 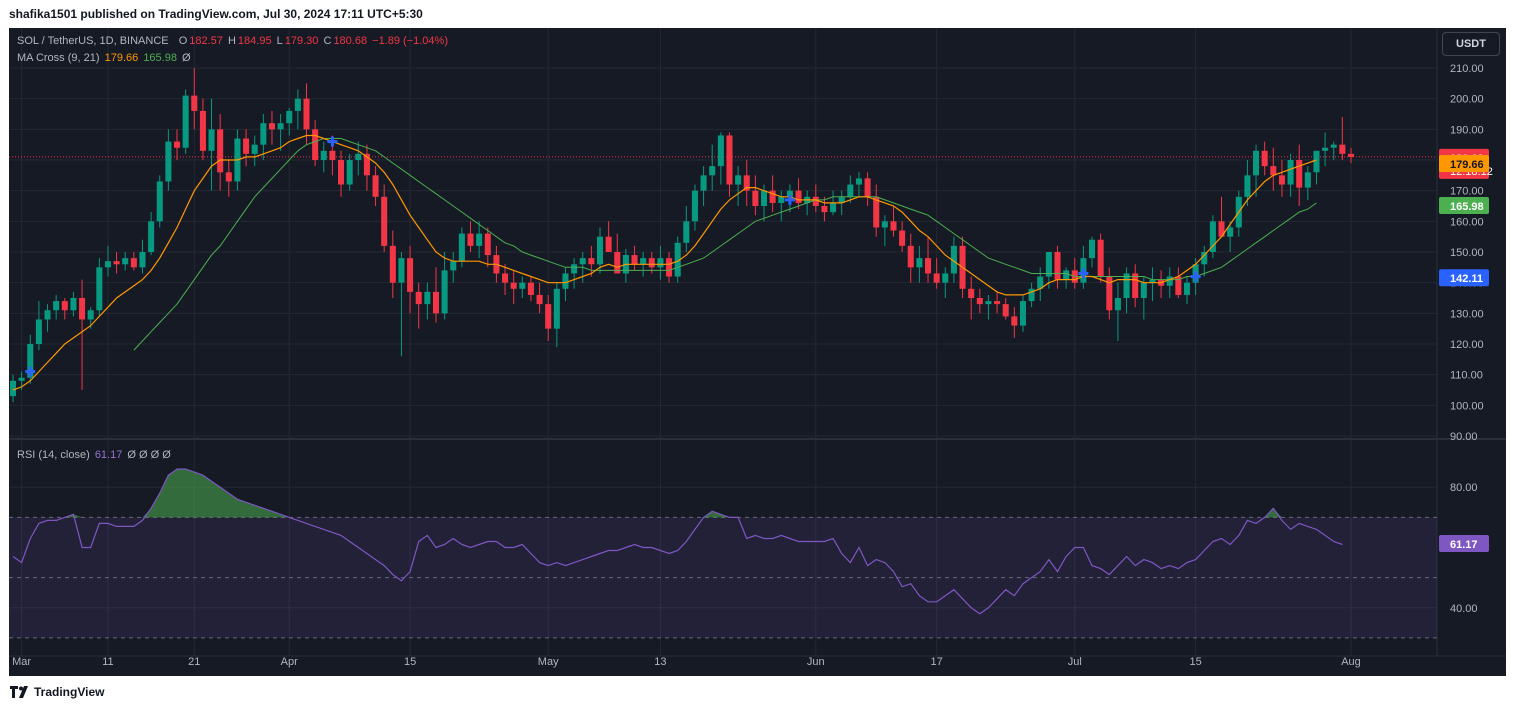 I want to click on currency-button: USDT, so click(x=1471, y=44).